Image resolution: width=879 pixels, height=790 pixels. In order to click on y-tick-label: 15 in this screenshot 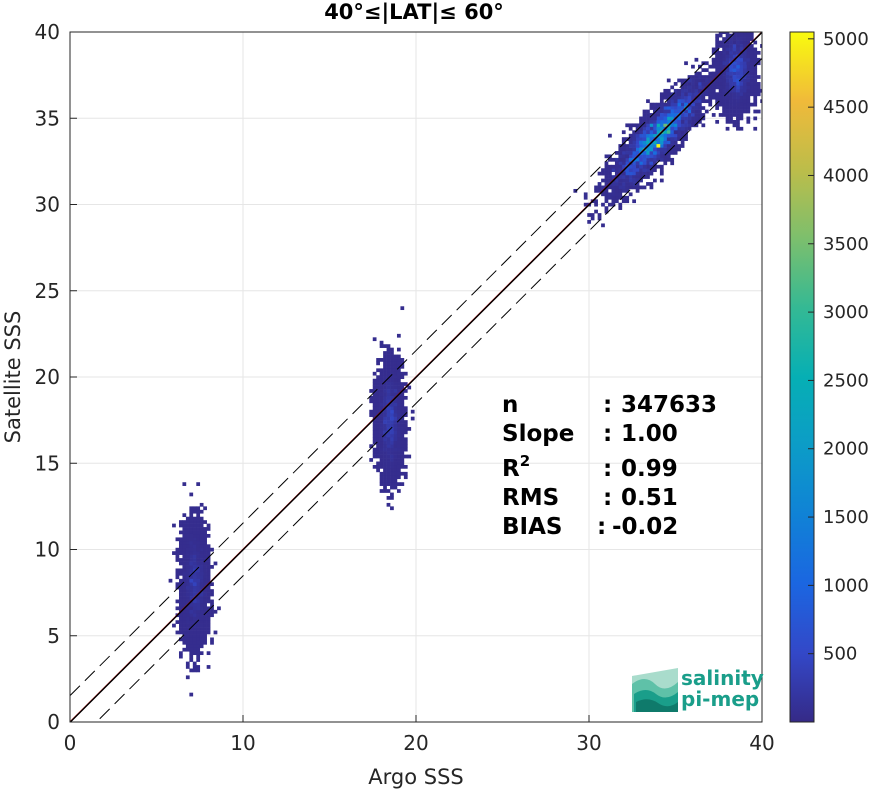, I will do `click(47, 463)`.